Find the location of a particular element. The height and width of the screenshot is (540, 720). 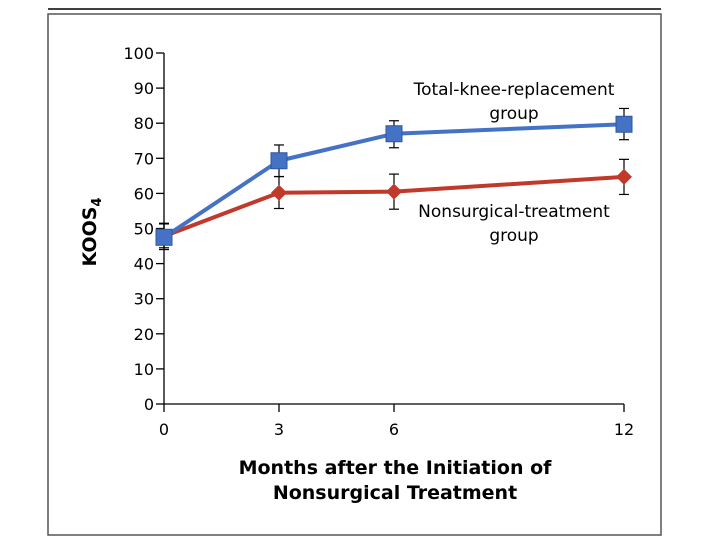

y-tick-label: 100 is located at coordinates (138, 53).